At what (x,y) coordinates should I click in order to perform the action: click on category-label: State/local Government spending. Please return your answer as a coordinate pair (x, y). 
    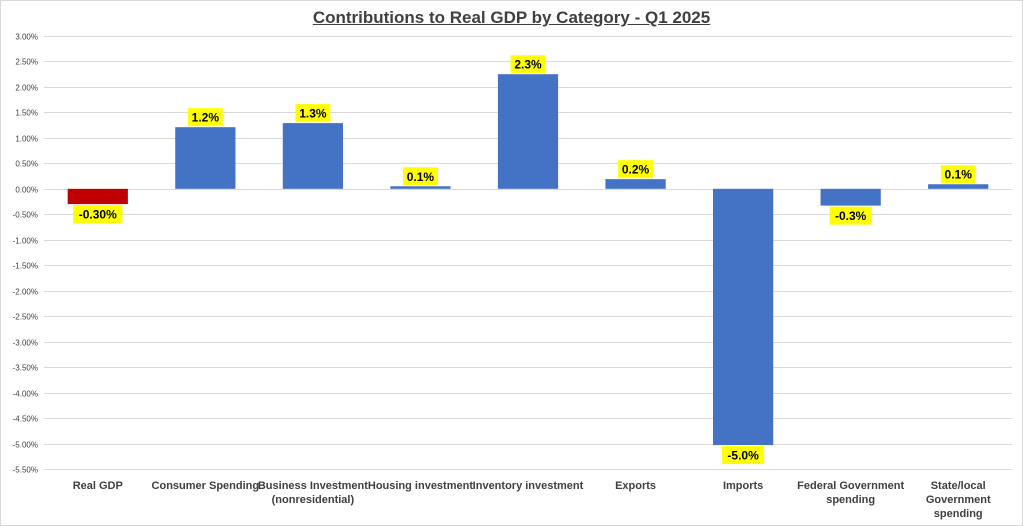
    Looking at the image, I should click on (958, 500).